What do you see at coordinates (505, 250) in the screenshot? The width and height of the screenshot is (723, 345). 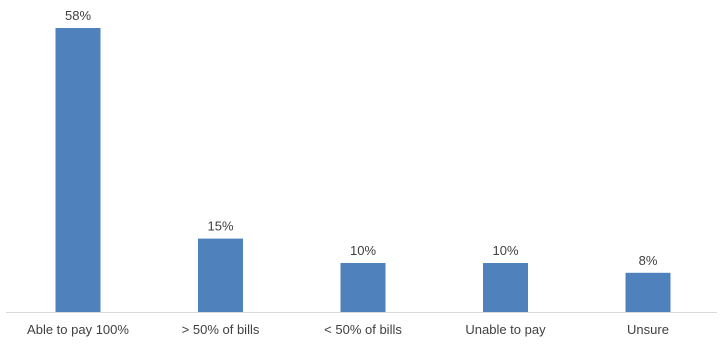 I see `data-label-3: 10%` at bounding box center [505, 250].